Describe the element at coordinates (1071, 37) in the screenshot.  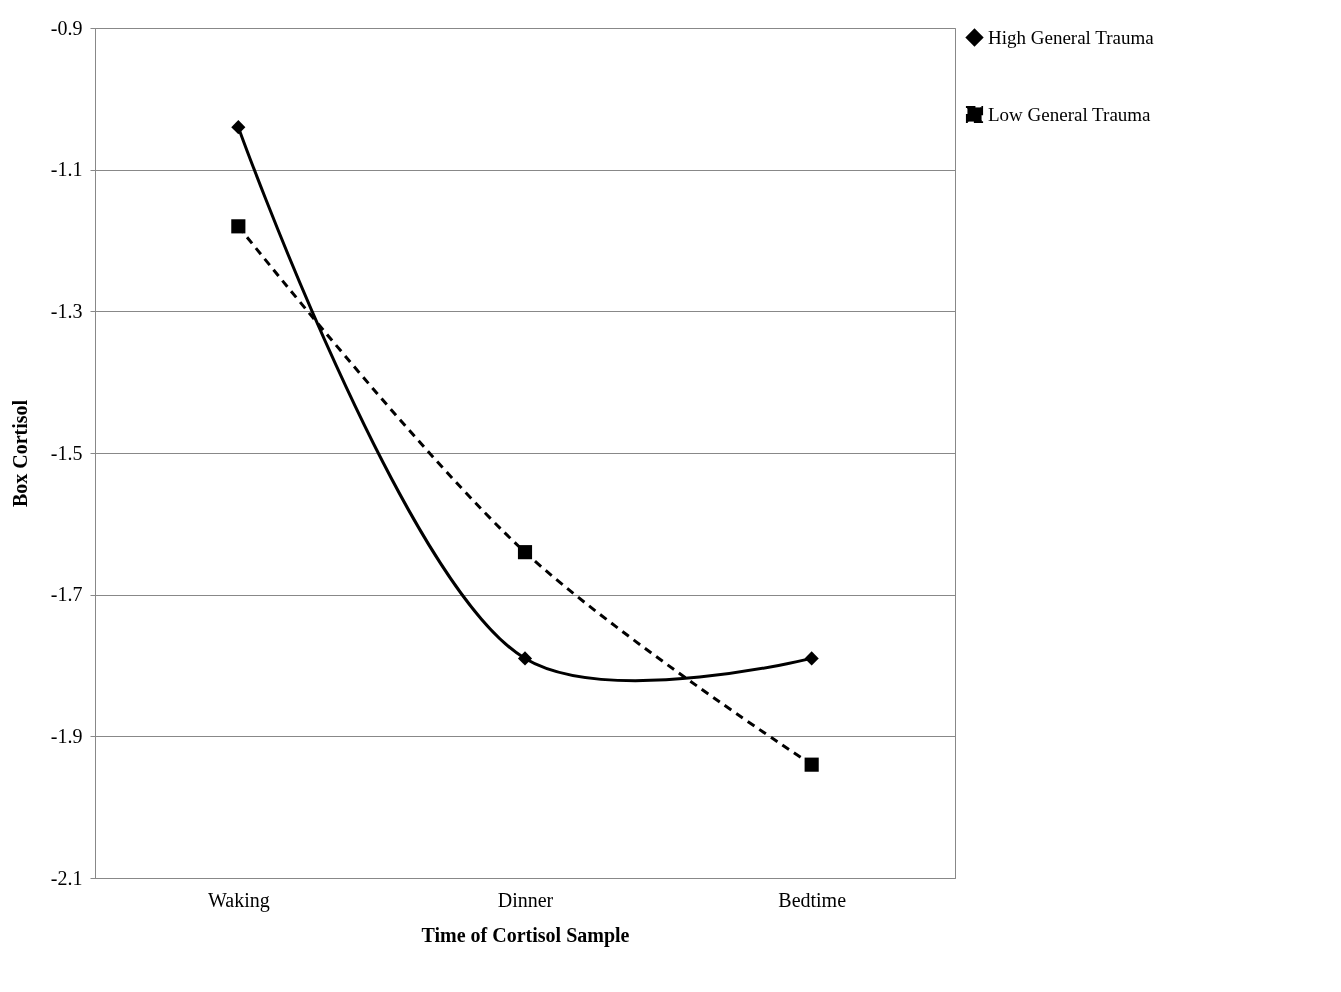
I see `legend-label: High General Trauma` at that location.